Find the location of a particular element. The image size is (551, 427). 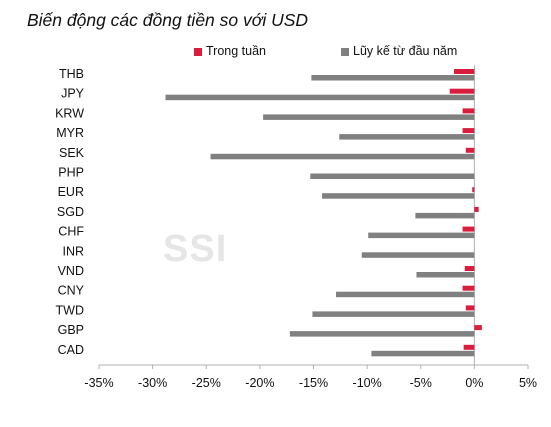

category-label: MYR is located at coordinates (70, 133).